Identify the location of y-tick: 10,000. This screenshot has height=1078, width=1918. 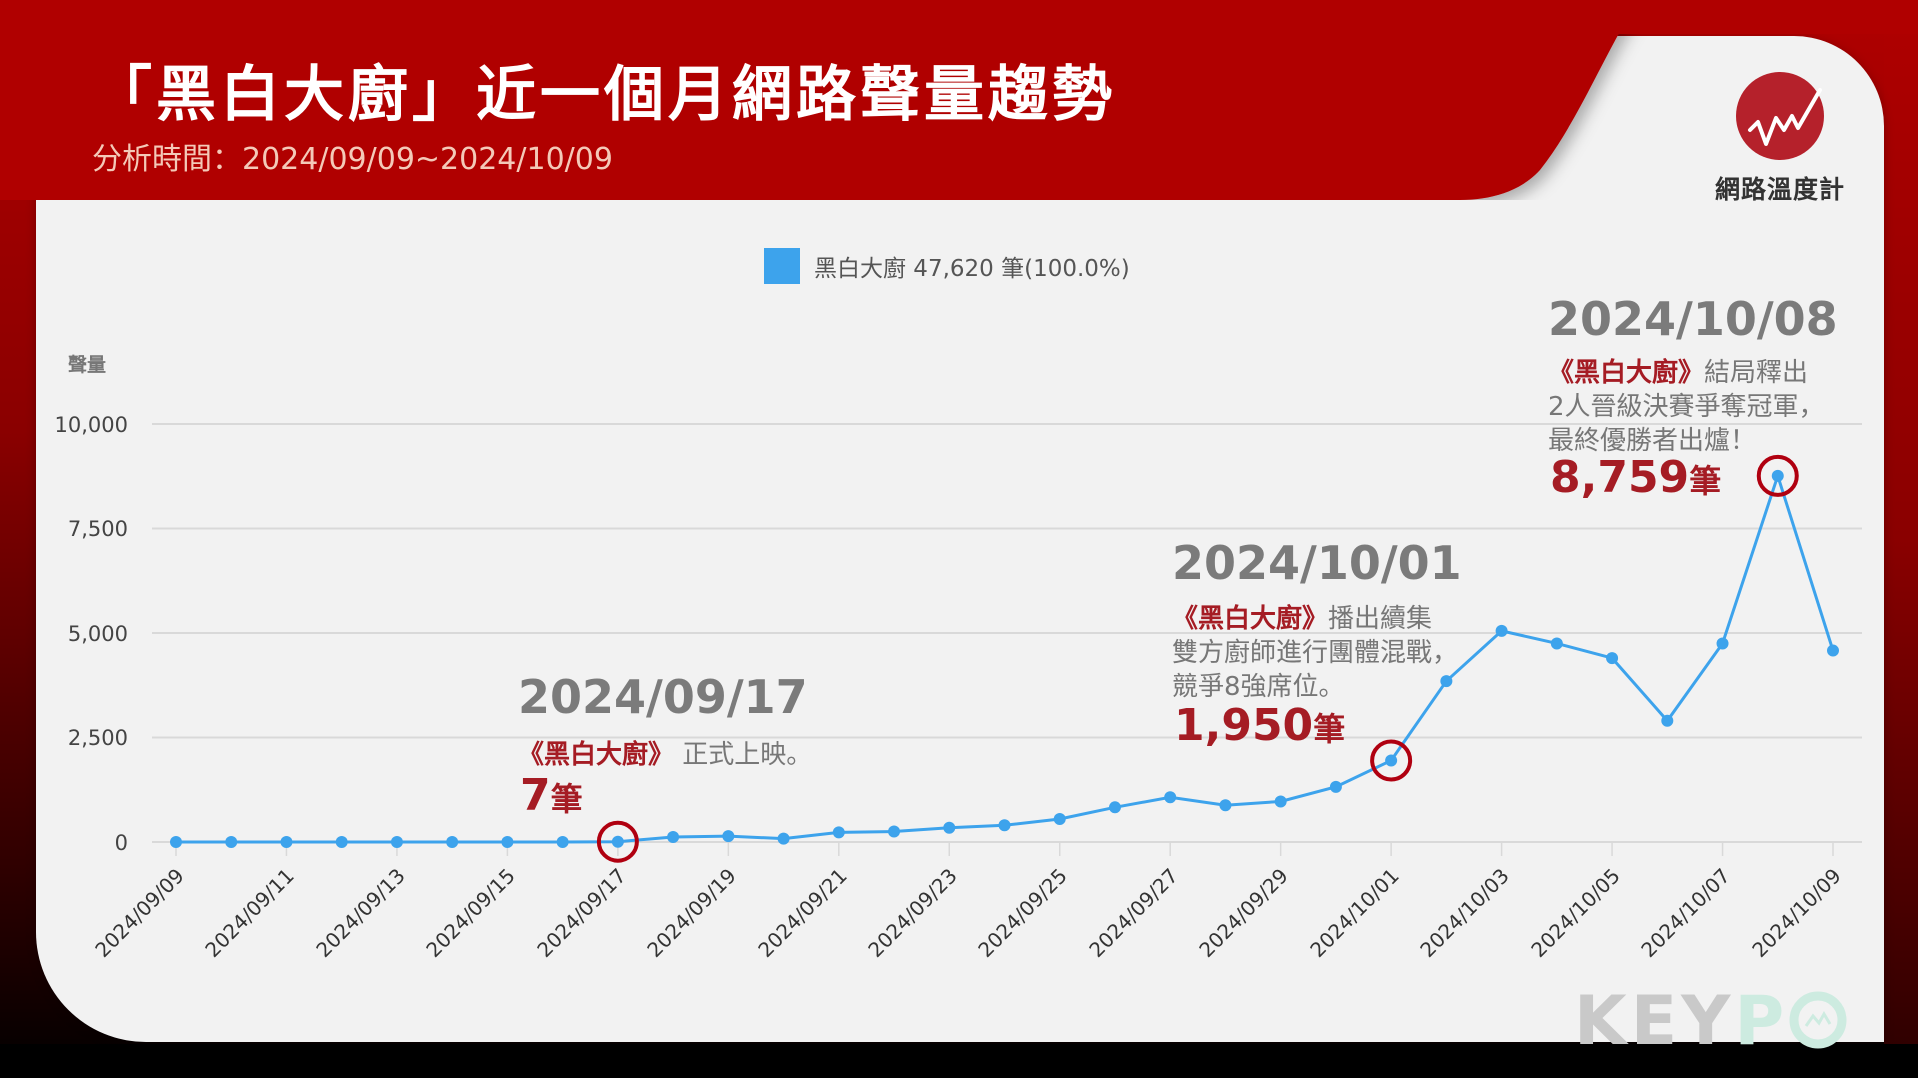
(91, 425).